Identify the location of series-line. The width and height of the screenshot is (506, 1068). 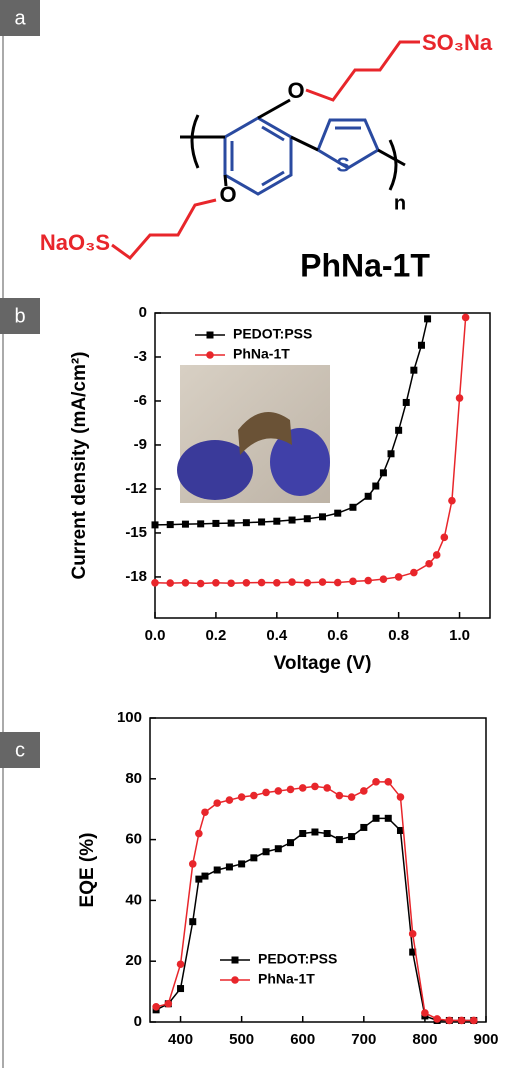
(314, 919).